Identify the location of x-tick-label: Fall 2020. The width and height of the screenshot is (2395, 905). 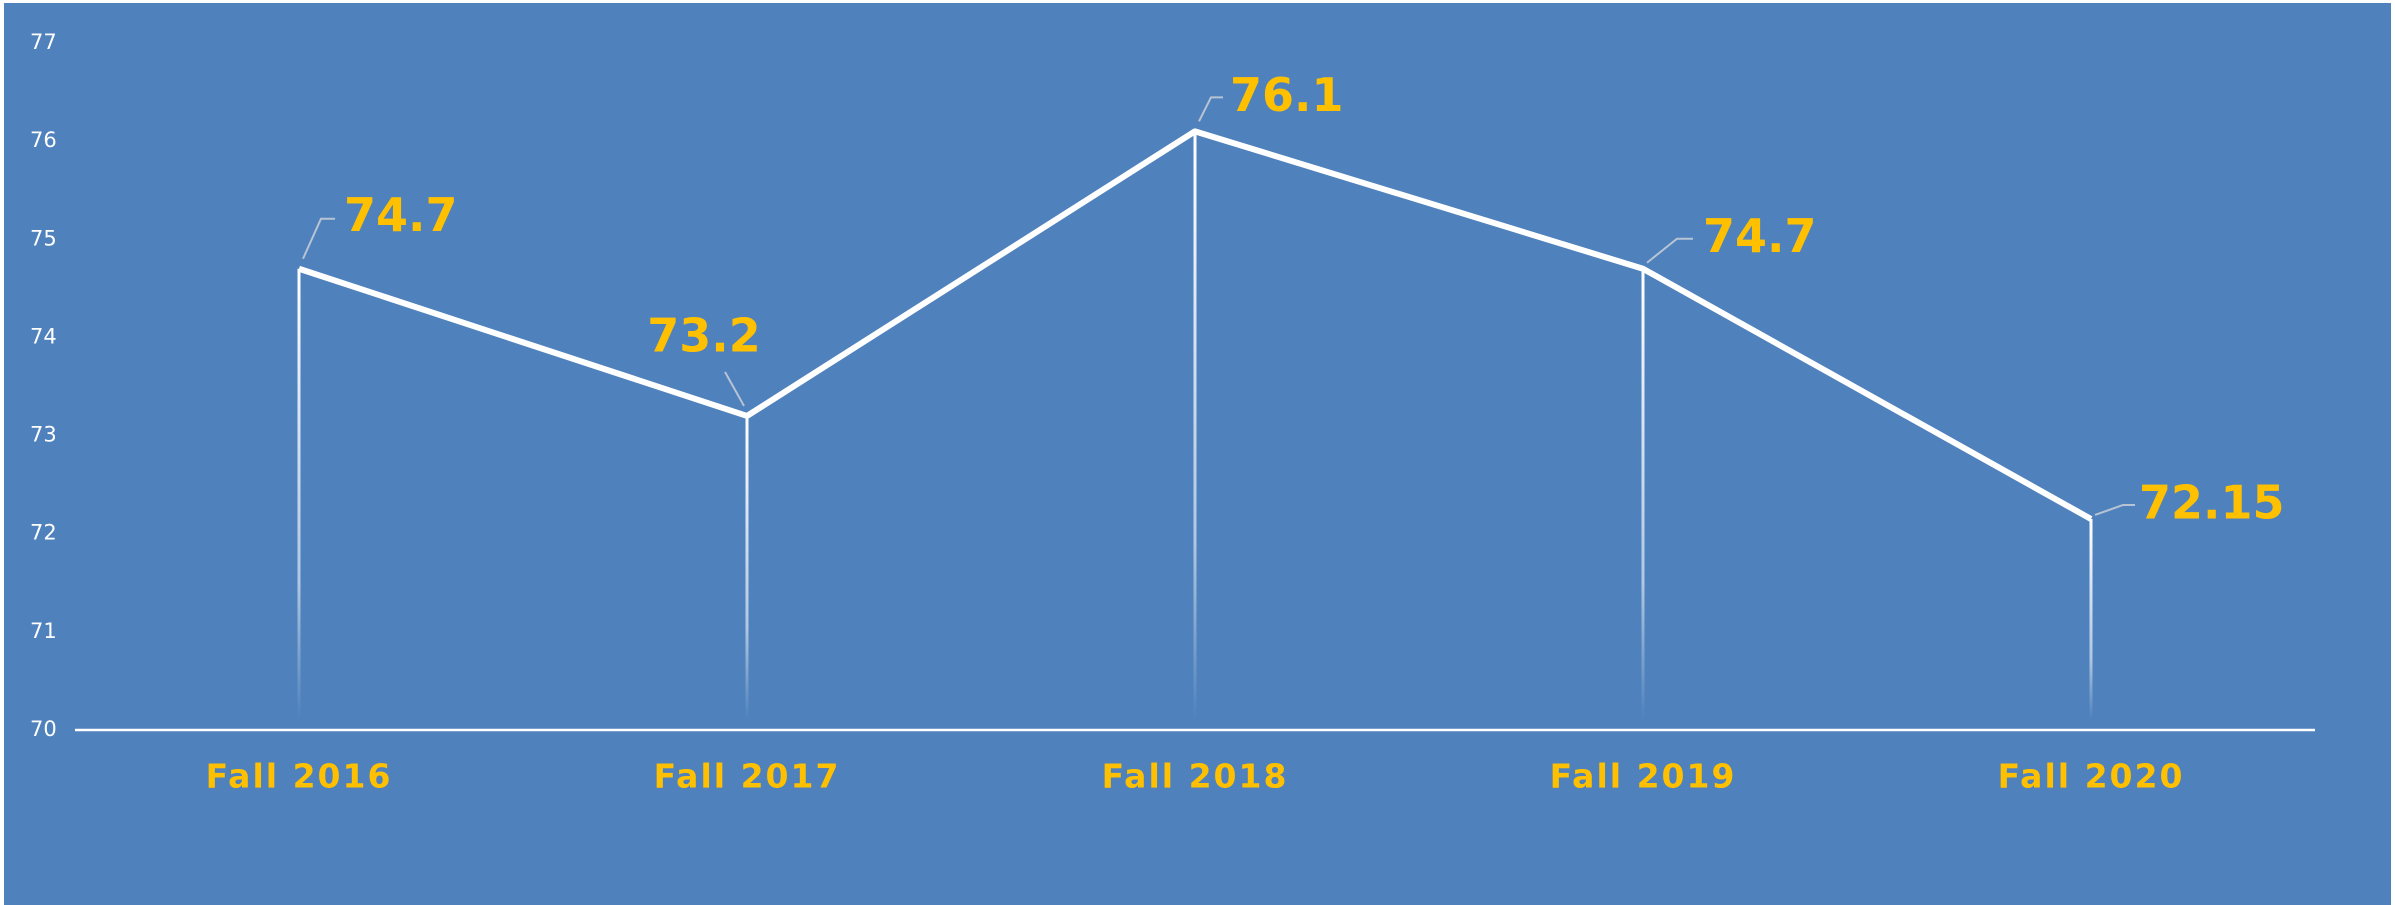
(2091, 776).